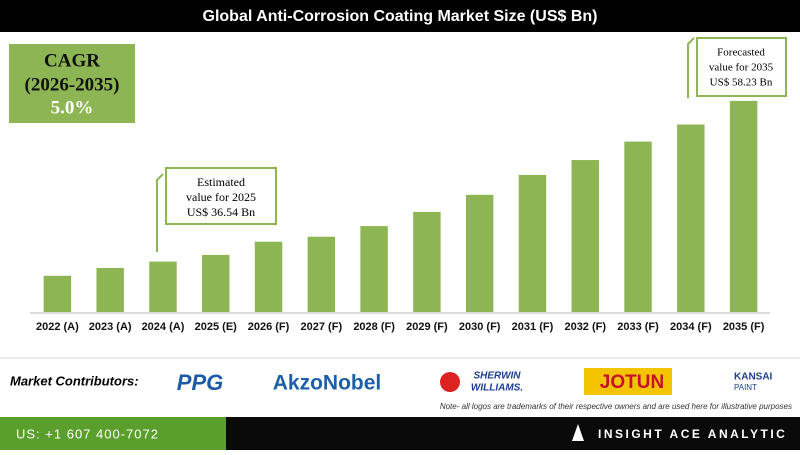 The height and width of the screenshot is (455, 800). I want to click on phone: US: +1 607 400-7072, so click(87, 433).